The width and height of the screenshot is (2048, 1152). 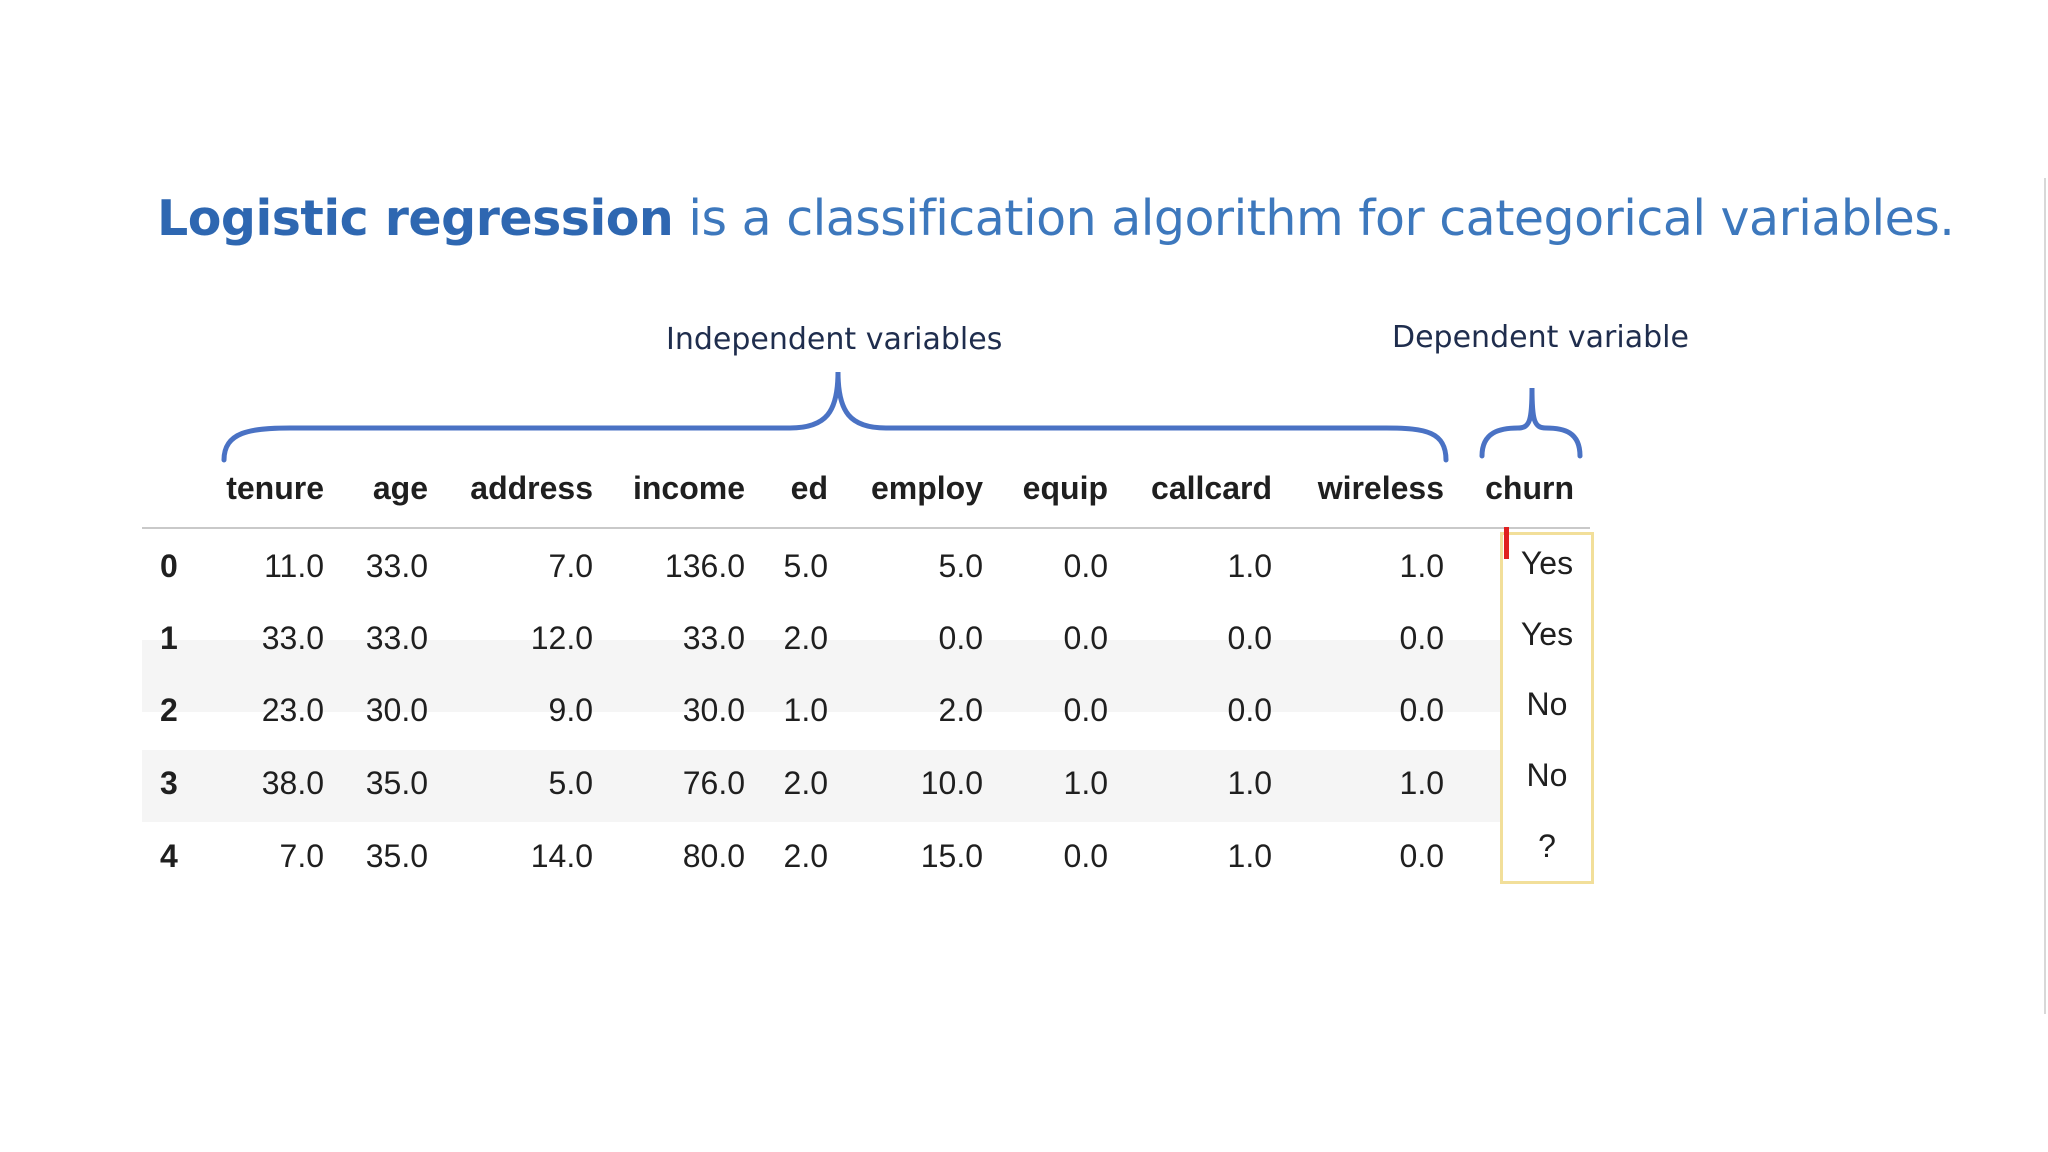 What do you see at coordinates (713, 638) in the screenshot?
I see `table-cell-income: 33.0` at bounding box center [713, 638].